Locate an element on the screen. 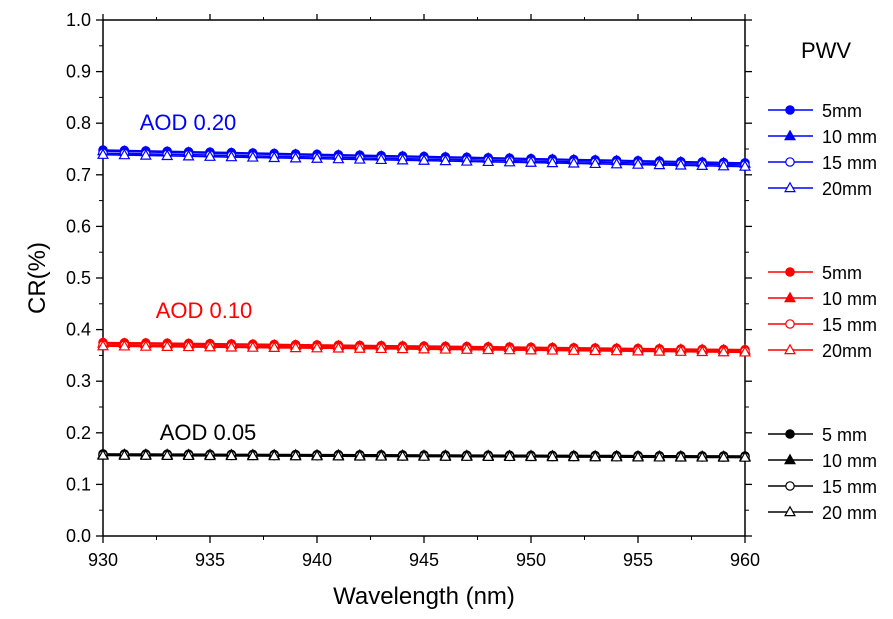  y-tick-label: 0.6 is located at coordinates (78, 226).